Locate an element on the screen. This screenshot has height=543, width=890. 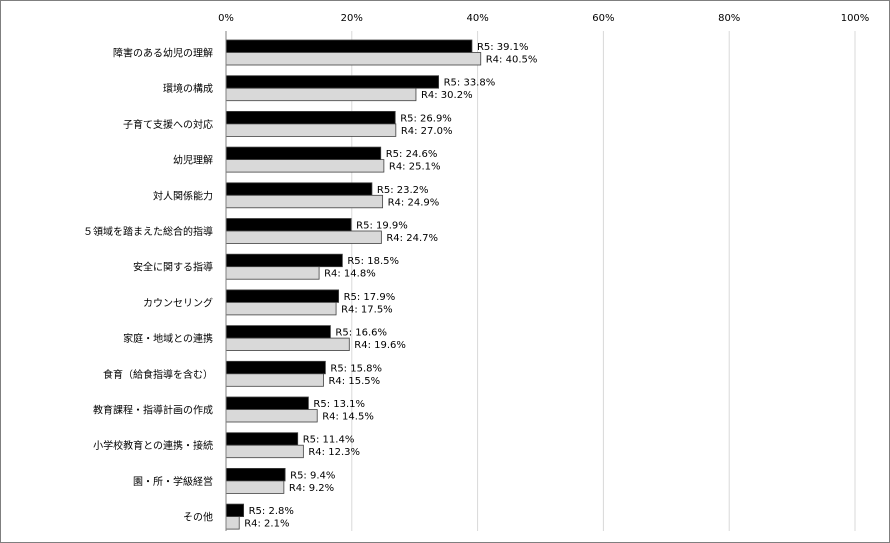
data-label: R4: 24.7% is located at coordinates (412, 238).